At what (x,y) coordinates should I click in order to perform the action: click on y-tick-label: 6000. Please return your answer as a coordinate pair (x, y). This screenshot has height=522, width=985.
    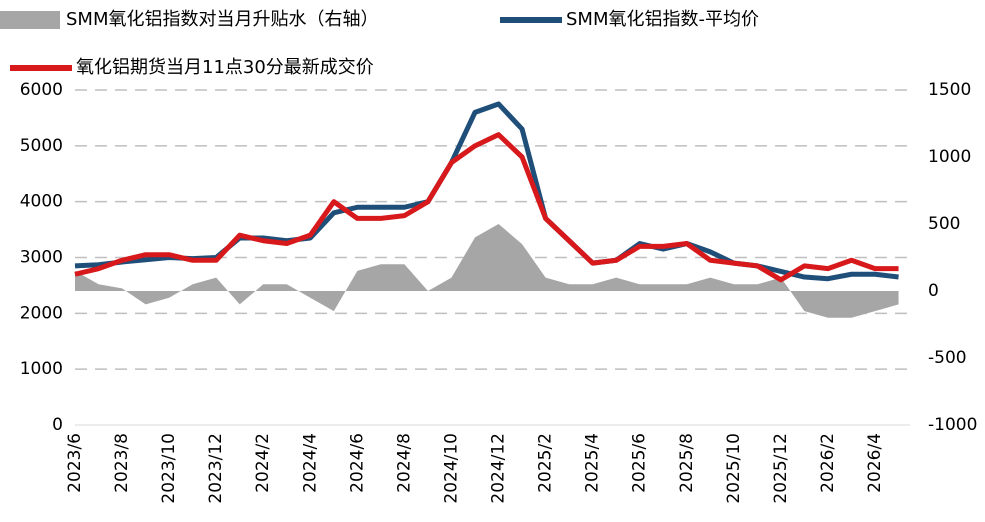
    Looking at the image, I should click on (41, 90).